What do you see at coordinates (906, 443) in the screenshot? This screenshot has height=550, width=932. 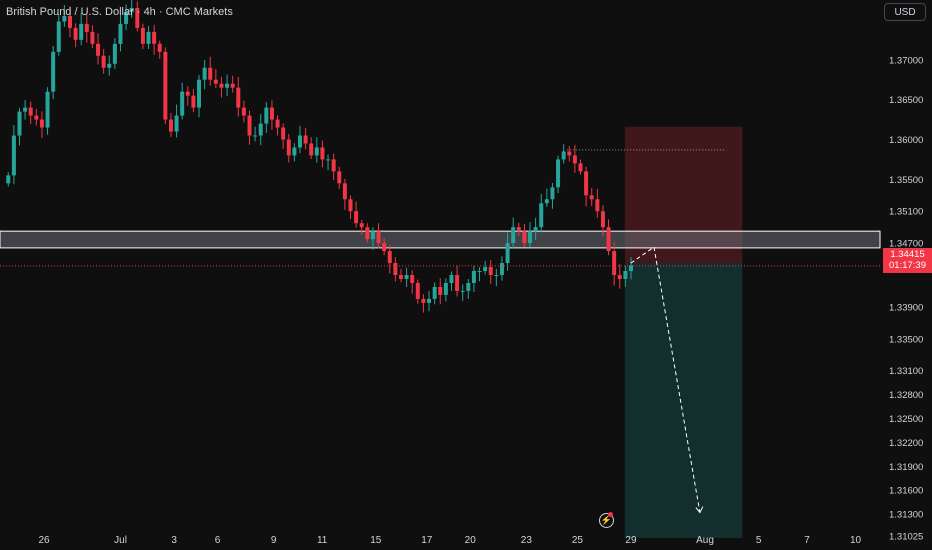 I see `y-tick-label: 1.32200` at bounding box center [906, 443].